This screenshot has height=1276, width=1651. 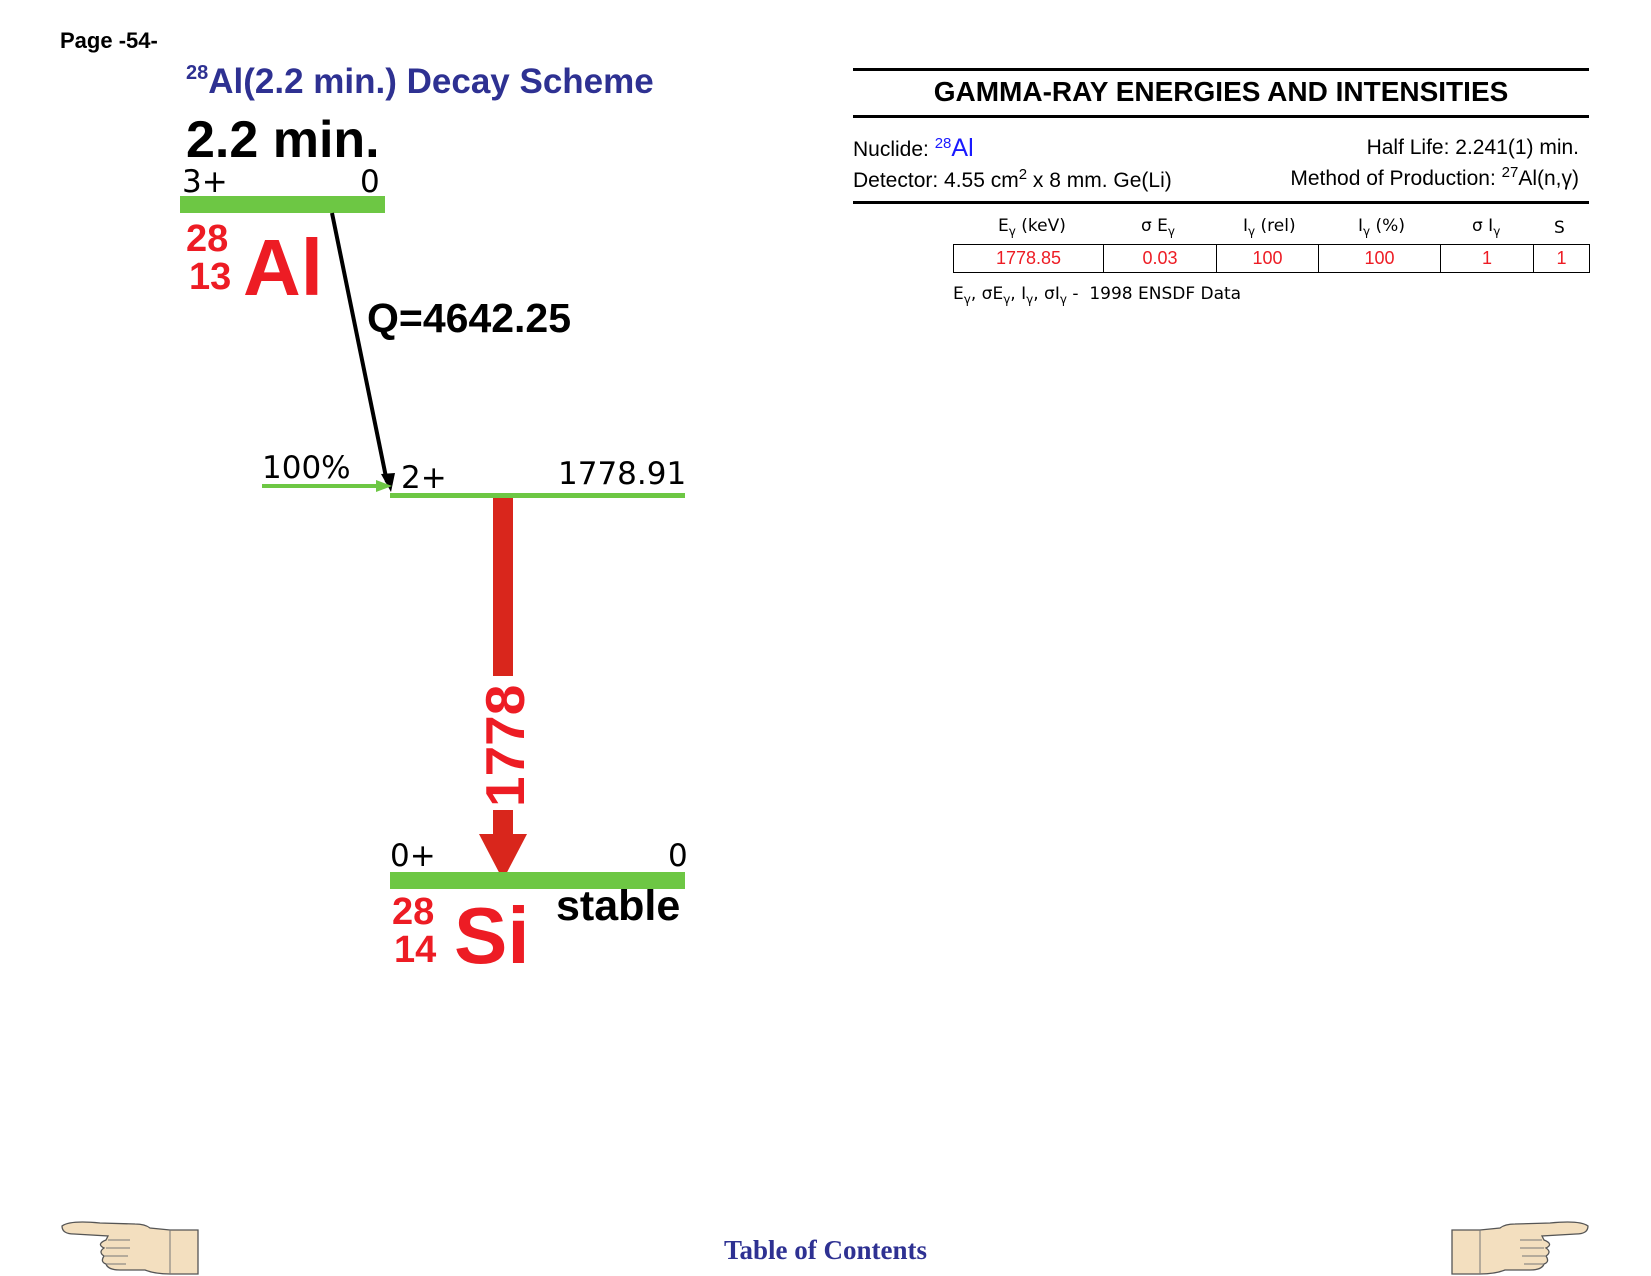 What do you see at coordinates (1379, 258) in the screenshot?
I see `cell-i-pct: 100` at bounding box center [1379, 258].